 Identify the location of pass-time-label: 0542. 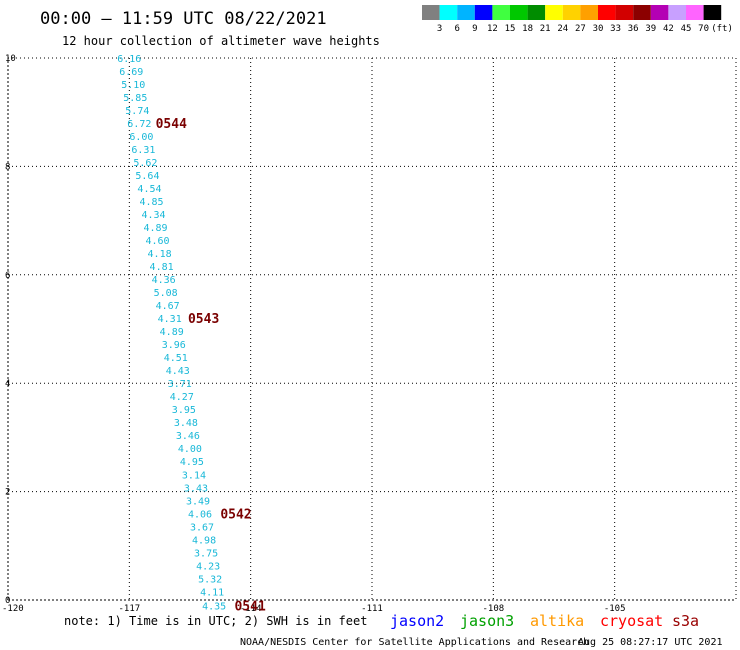
(235, 514).